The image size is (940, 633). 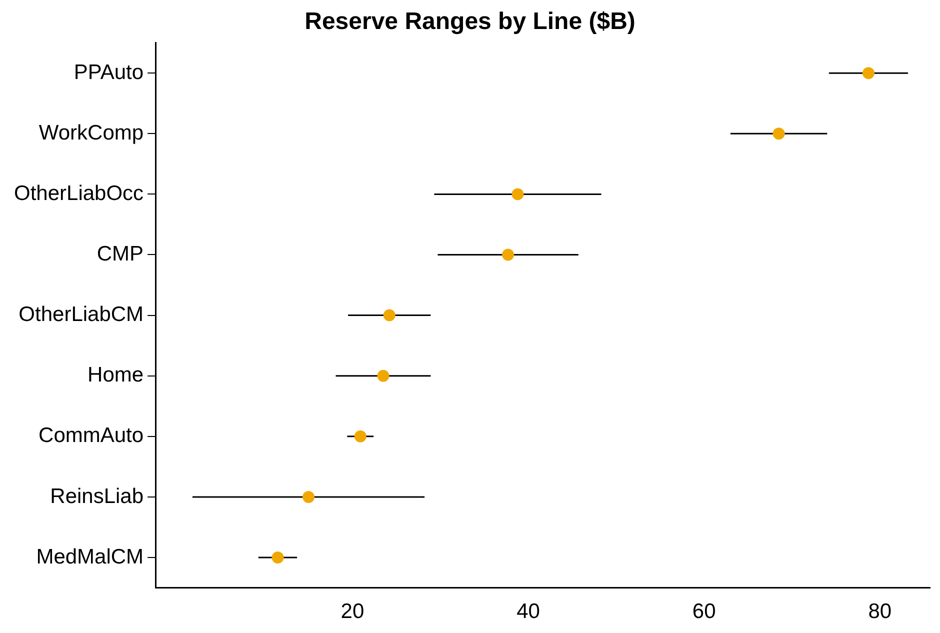 I want to click on x-tick-label: 20, so click(x=352, y=612).